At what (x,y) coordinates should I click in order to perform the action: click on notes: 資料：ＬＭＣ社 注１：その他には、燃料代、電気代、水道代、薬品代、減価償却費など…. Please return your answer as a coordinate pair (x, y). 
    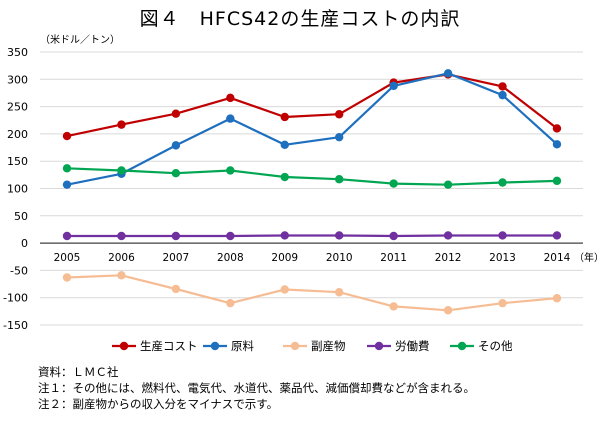
    Looking at the image, I should click on (256, 388).